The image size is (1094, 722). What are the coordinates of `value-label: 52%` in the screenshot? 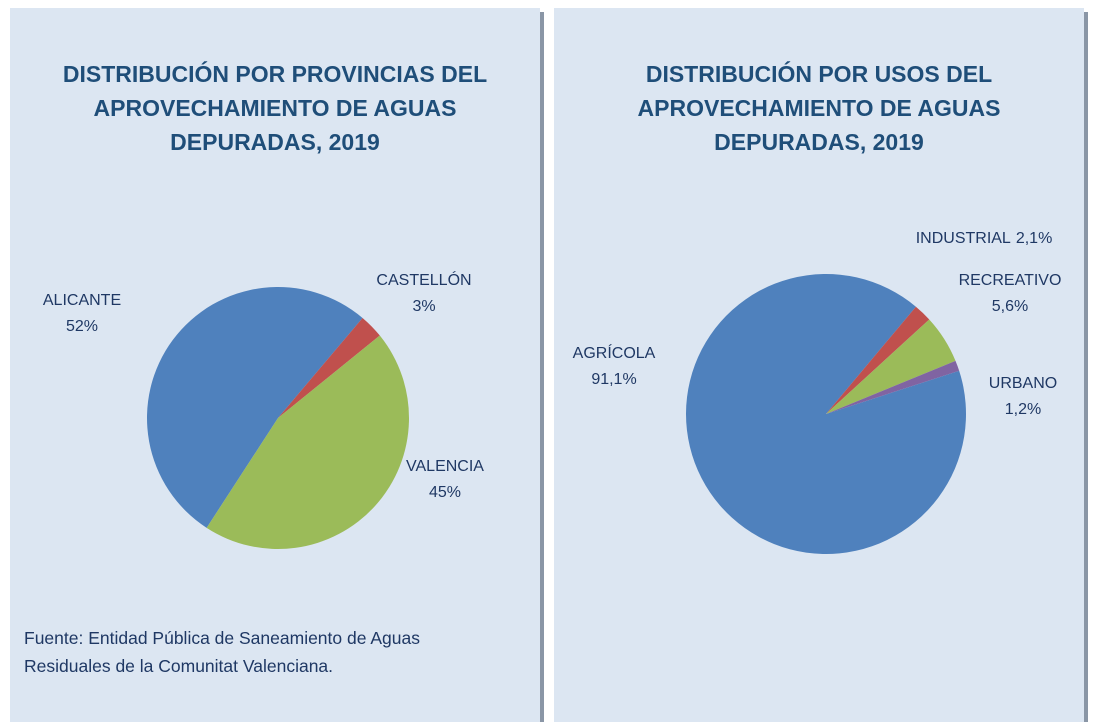 It's located at (82, 326).